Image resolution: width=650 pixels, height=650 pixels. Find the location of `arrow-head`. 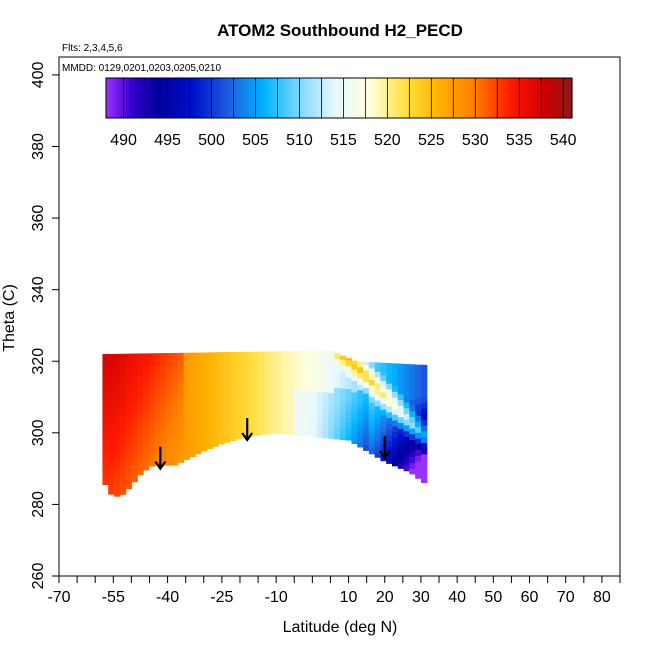

arrow-head is located at coordinates (384, 455).